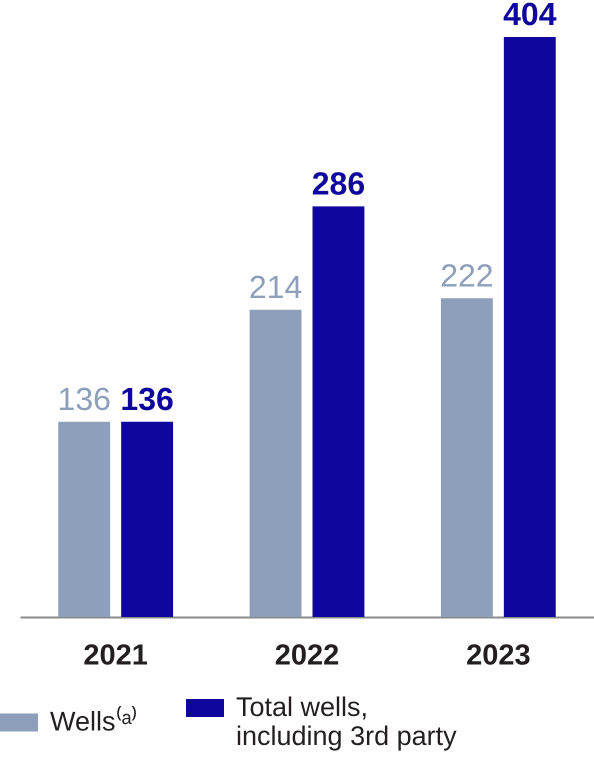 The height and width of the screenshot is (762, 594). What do you see at coordinates (275, 286) in the screenshot?
I see `data-label: 214` at bounding box center [275, 286].